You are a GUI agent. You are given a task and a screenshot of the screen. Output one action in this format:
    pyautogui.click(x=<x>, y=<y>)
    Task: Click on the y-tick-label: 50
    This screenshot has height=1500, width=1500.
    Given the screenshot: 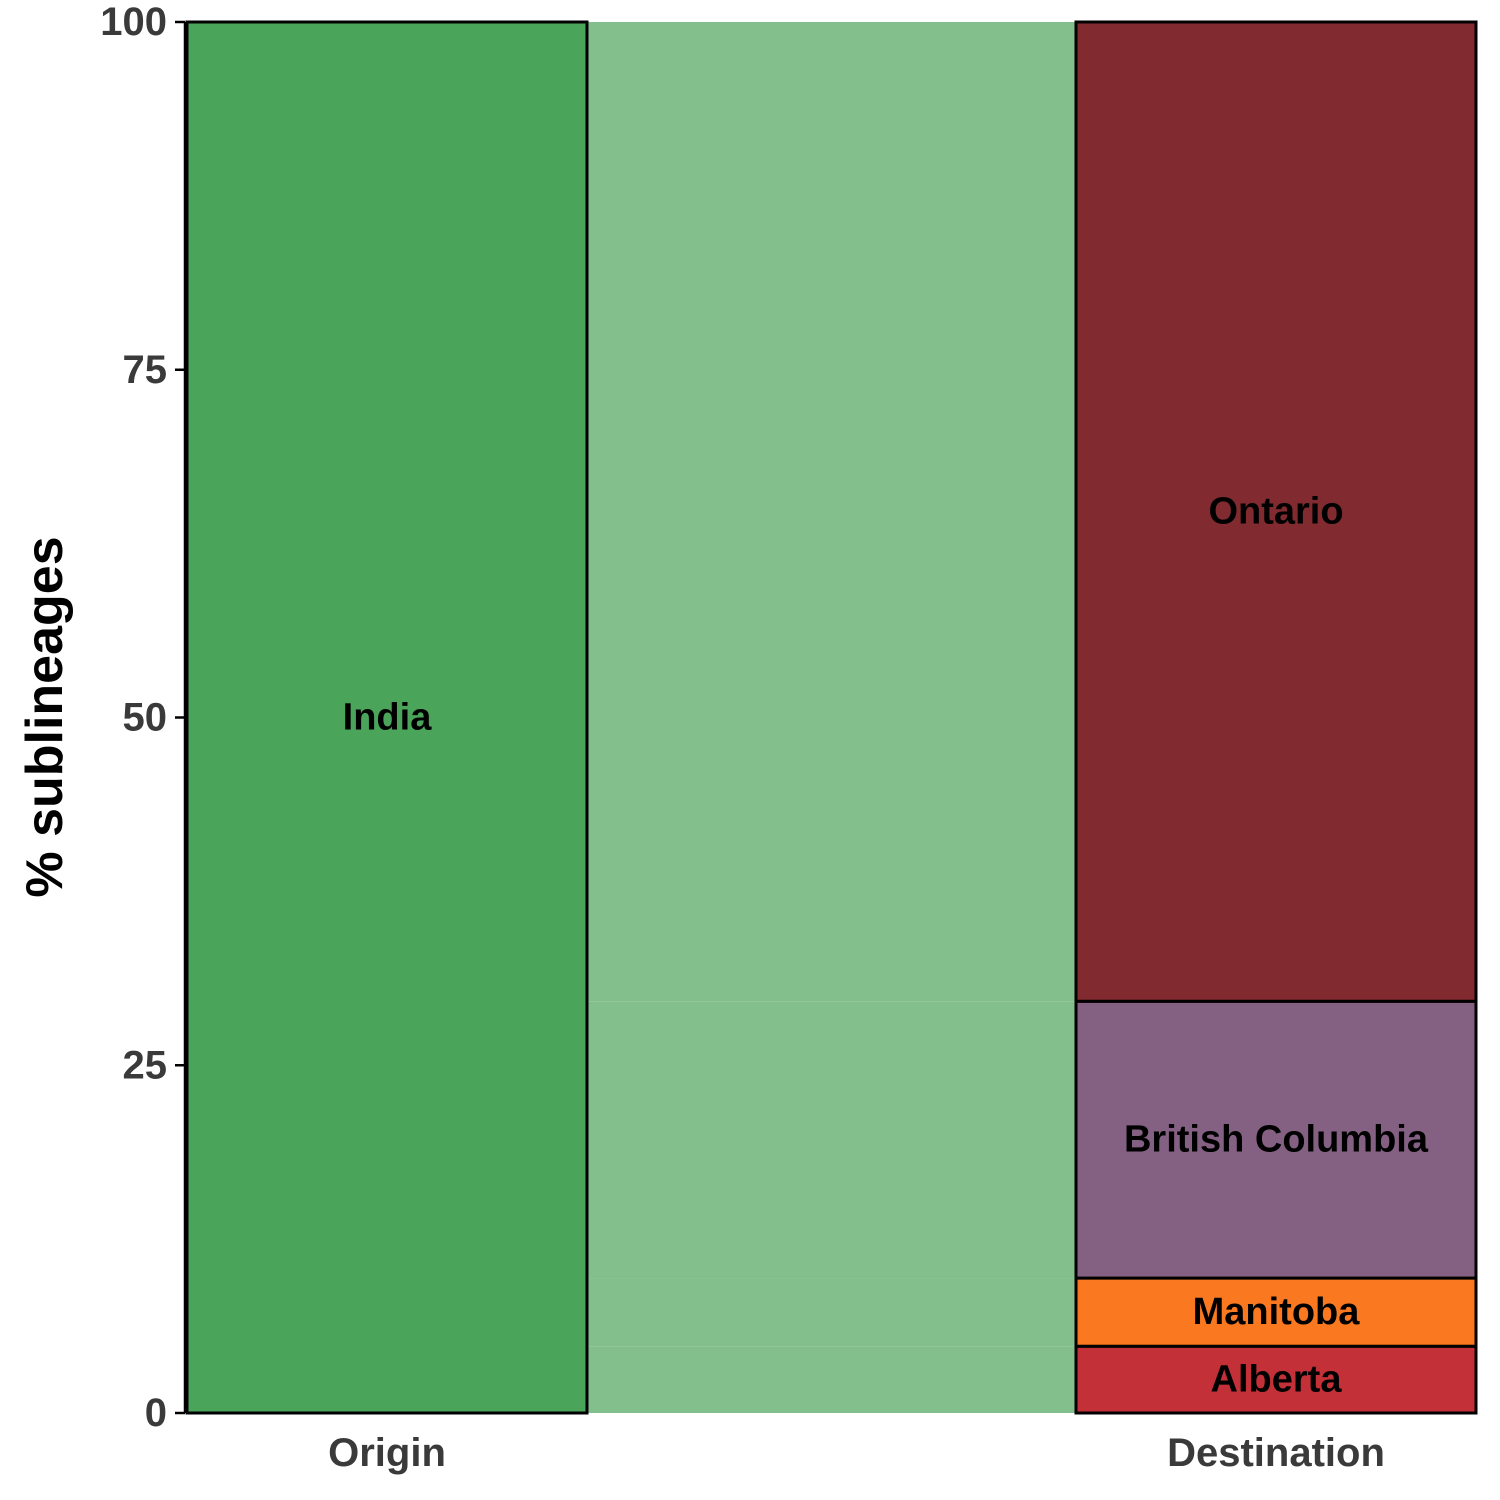 What is the action you would take?
    pyautogui.click(x=145, y=718)
    